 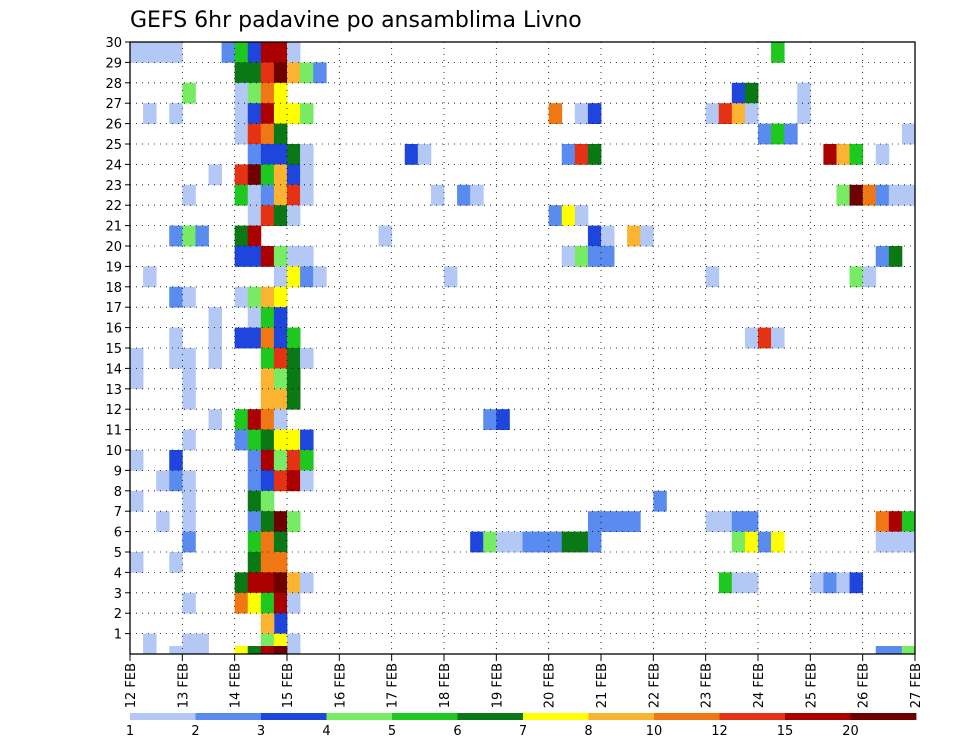 What do you see at coordinates (118, 533) in the screenshot?
I see `y-tick-label: 6` at bounding box center [118, 533].